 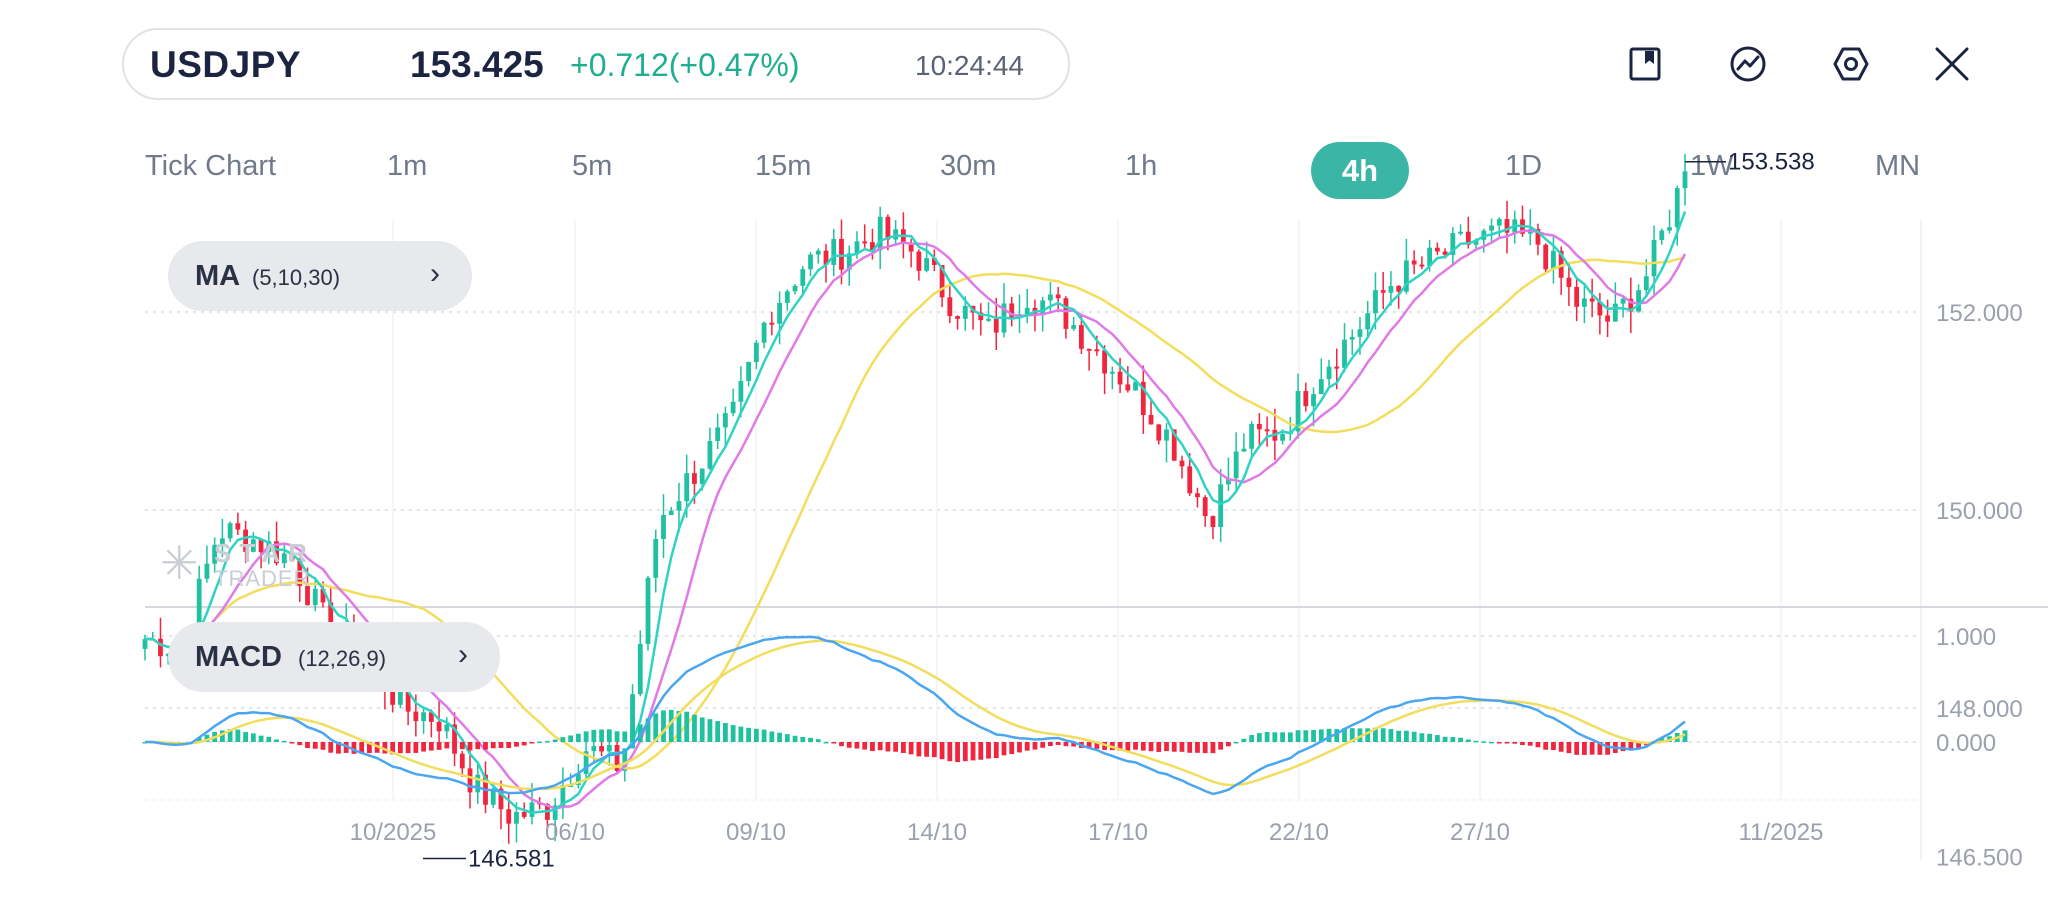 What do you see at coordinates (334, 657) in the screenshot?
I see `macd-indicator-pill: MACD (12,26,9) ›` at bounding box center [334, 657].